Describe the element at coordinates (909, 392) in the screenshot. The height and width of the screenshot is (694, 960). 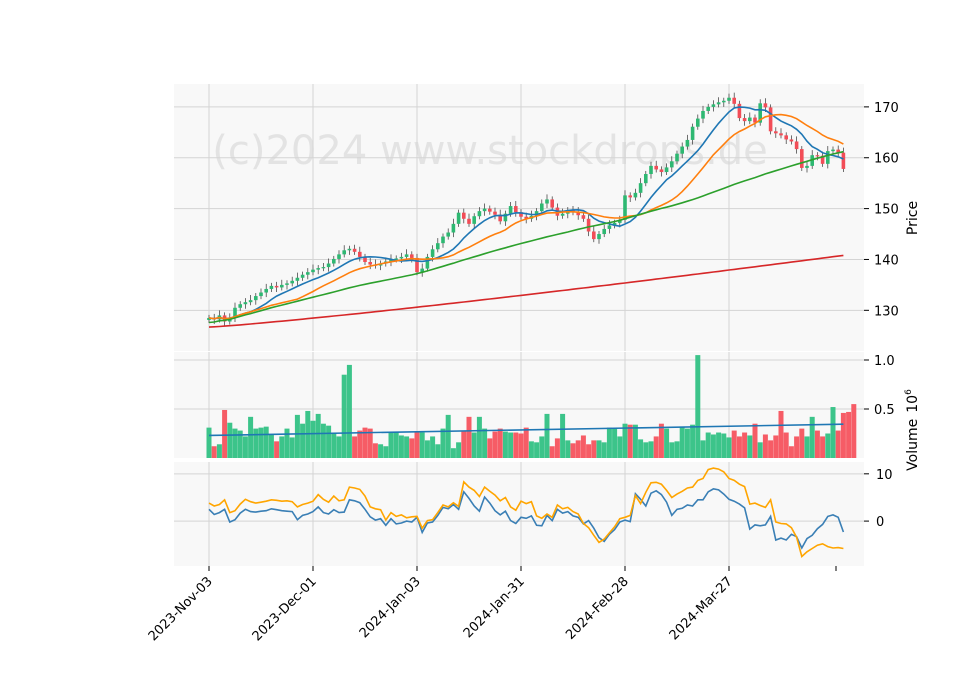
I see `volume-multiplier-exponent: 6` at that location.